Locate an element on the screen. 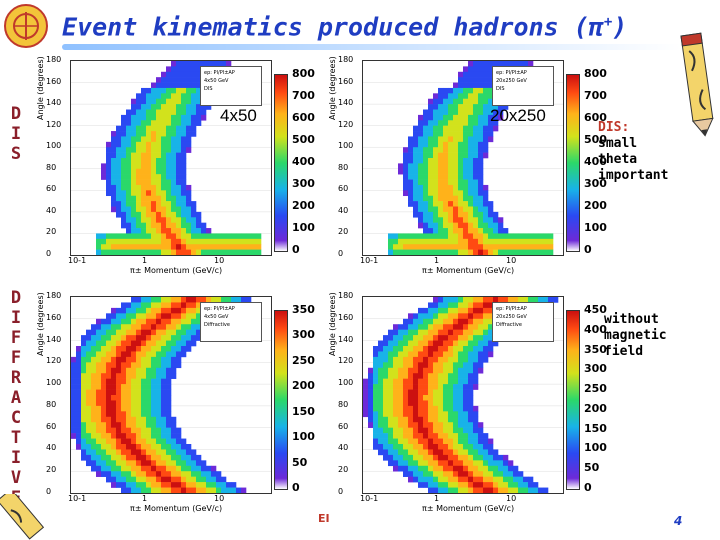 This screenshot has width=720, height=540. colorbar-tick-label: 350 is located at coordinates (303, 309).